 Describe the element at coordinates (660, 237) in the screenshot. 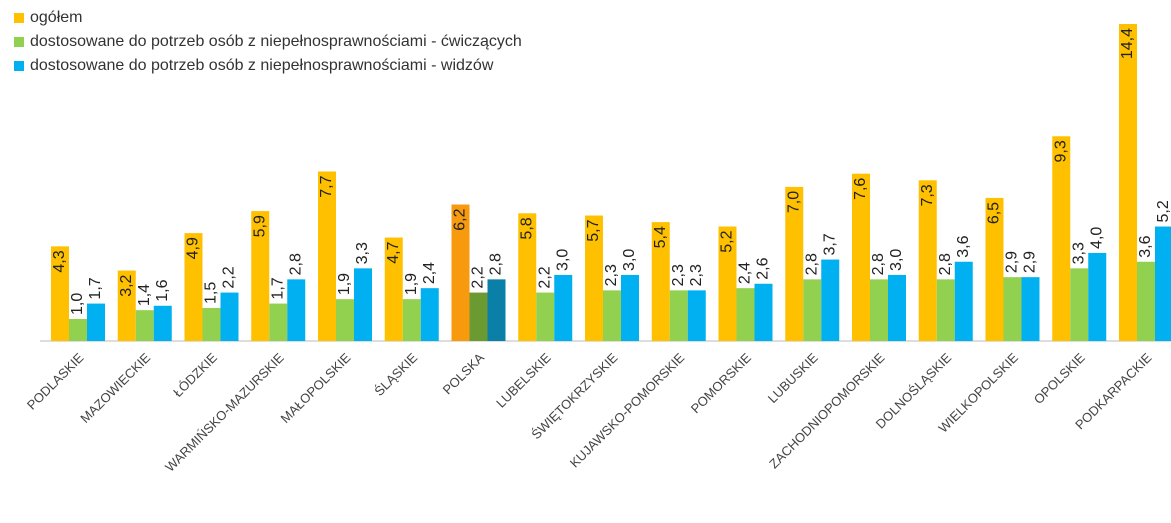

I see `data-label: 5,4` at that location.